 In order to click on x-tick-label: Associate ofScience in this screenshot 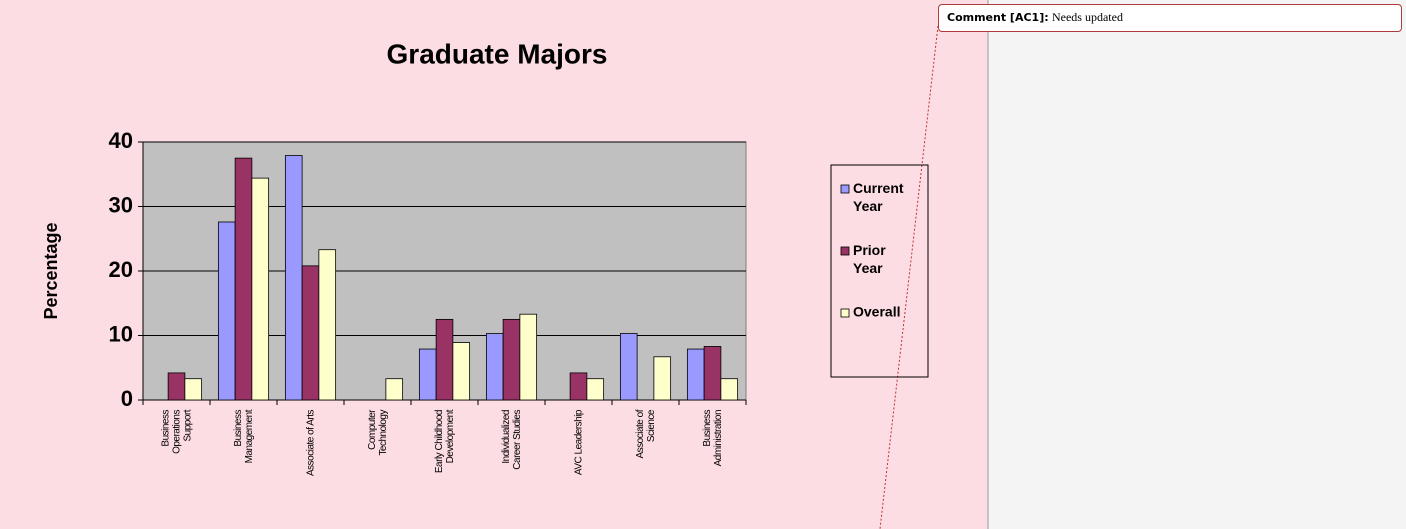, I will do `click(646, 433)`.